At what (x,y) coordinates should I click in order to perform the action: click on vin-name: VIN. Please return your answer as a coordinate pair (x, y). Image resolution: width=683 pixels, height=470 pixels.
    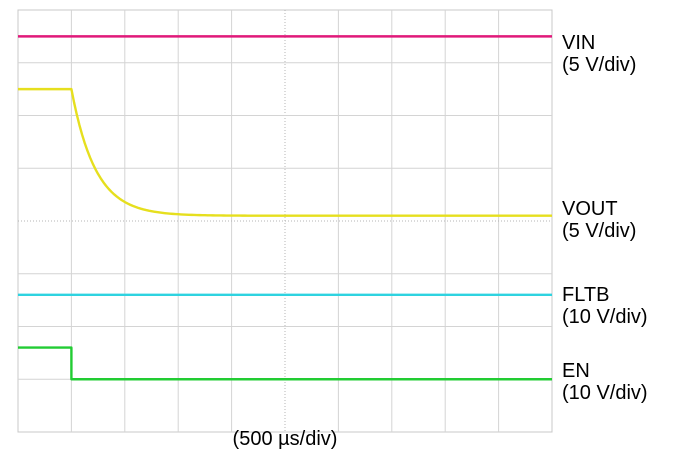
    Looking at the image, I should click on (579, 43).